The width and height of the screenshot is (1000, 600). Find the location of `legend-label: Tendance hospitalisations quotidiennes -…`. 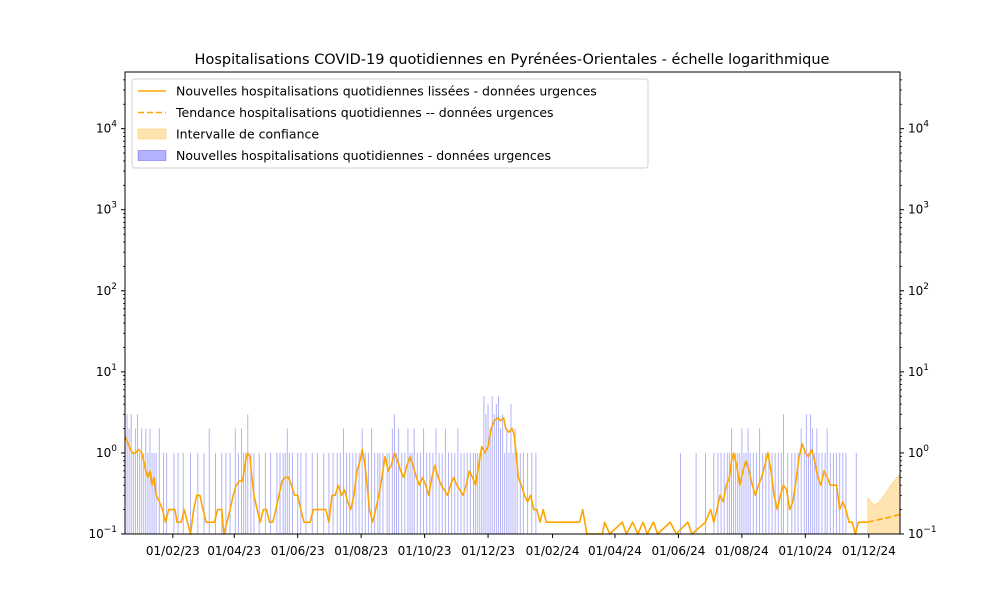

legend-label: Tendance hospitalisations quotidiennes -… is located at coordinates (364, 112).